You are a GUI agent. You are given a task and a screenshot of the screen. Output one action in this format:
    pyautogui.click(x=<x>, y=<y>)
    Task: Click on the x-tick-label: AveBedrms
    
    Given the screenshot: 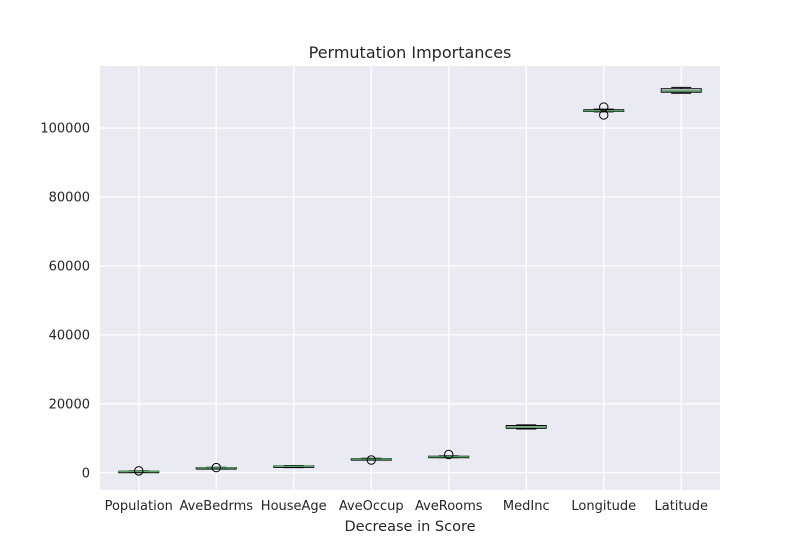 What is the action you would take?
    pyautogui.click(x=216, y=506)
    